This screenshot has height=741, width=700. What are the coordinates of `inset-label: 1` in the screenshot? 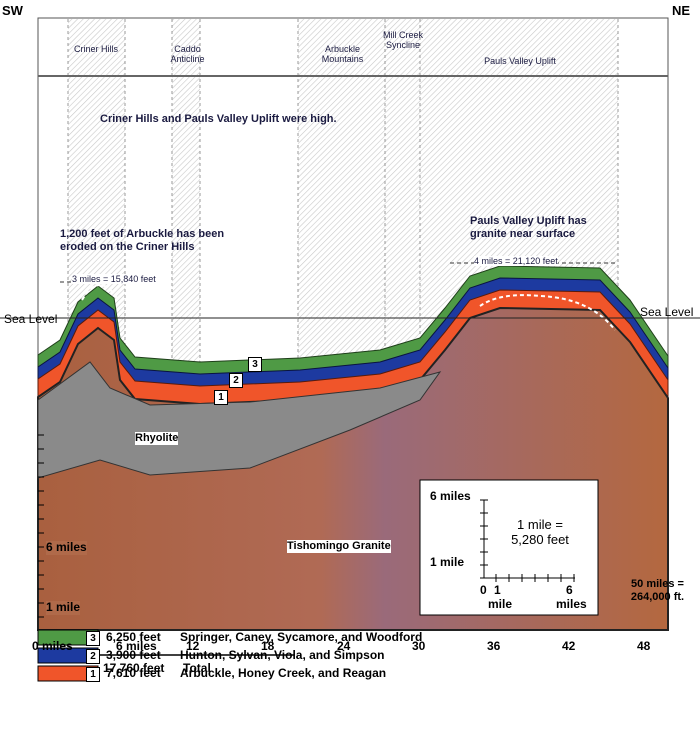 It's located at (497, 590).